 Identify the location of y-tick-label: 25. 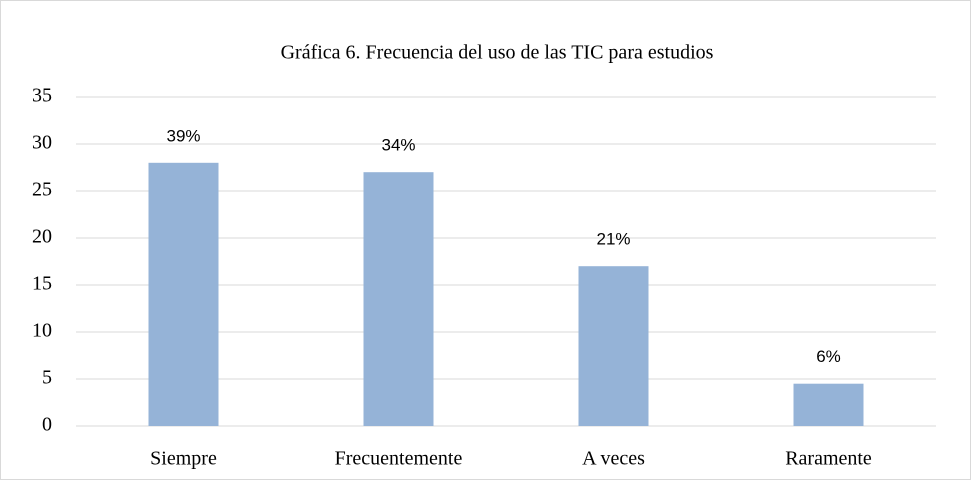
(42, 190).